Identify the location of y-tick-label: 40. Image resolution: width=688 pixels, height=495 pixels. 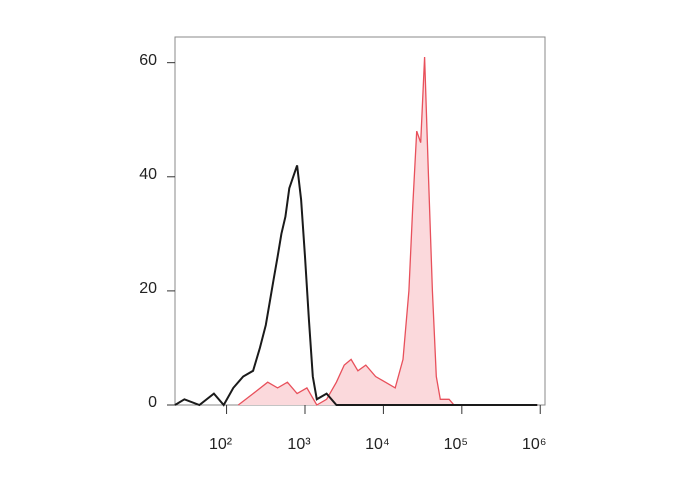
(148, 174).